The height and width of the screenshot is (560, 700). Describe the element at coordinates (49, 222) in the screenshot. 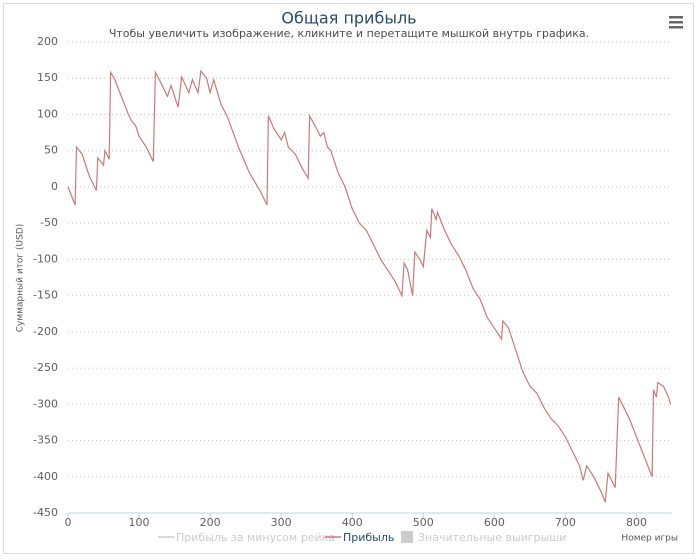

I see `y-tick-label: -50` at that location.